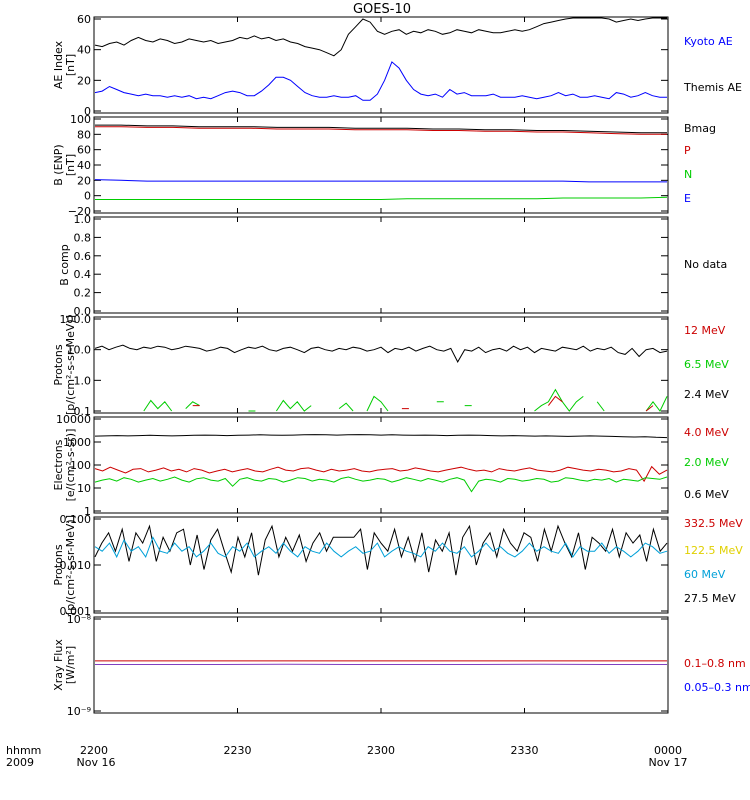  I want to click on y-axis-label: [W/m²], so click(70, 665).